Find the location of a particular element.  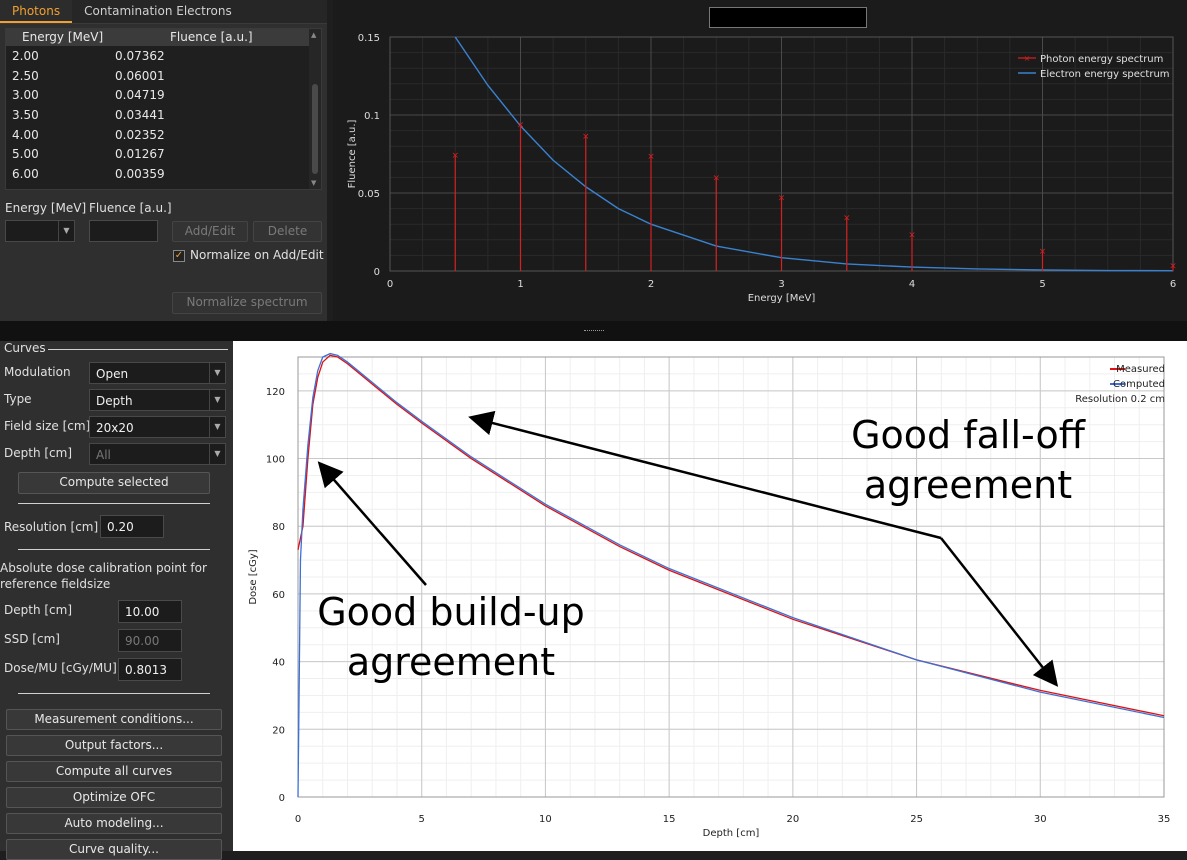

modulation-label: Modulation is located at coordinates (37, 372).